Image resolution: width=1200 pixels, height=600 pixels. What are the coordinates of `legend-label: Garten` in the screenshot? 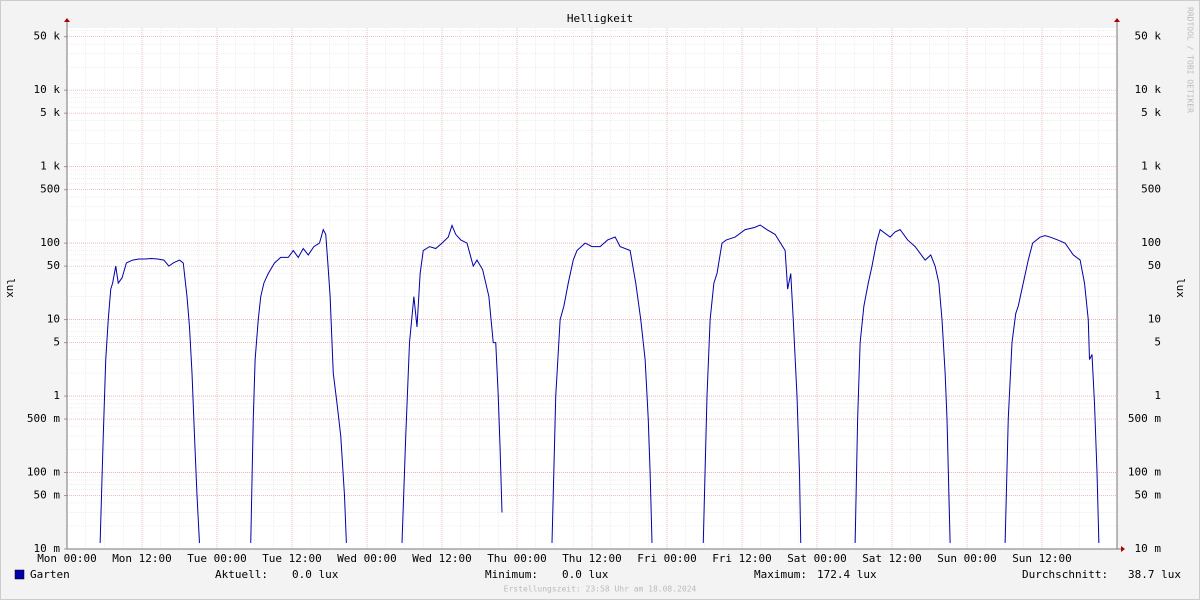 It's located at (50, 574).